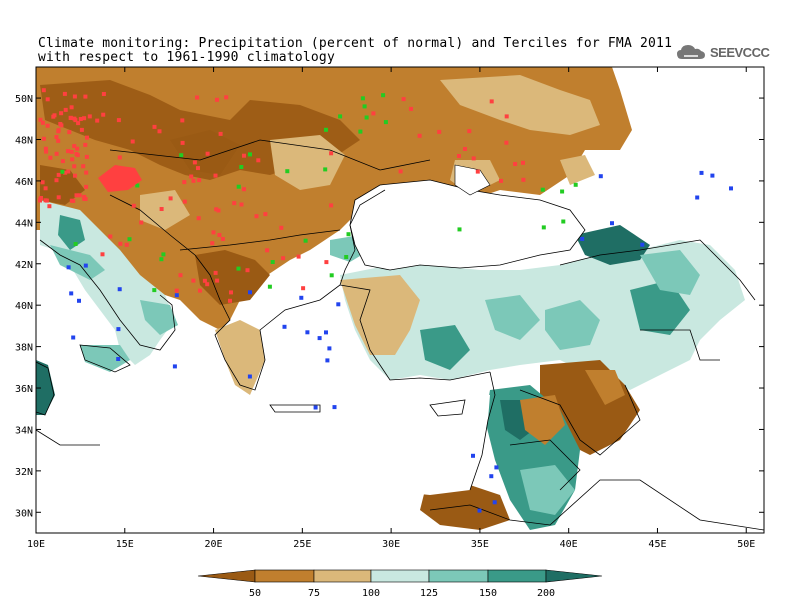  What do you see at coordinates (125, 544) in the screenshot?
I see `x-tick-label: 15E` at bounding box center [125, 544].